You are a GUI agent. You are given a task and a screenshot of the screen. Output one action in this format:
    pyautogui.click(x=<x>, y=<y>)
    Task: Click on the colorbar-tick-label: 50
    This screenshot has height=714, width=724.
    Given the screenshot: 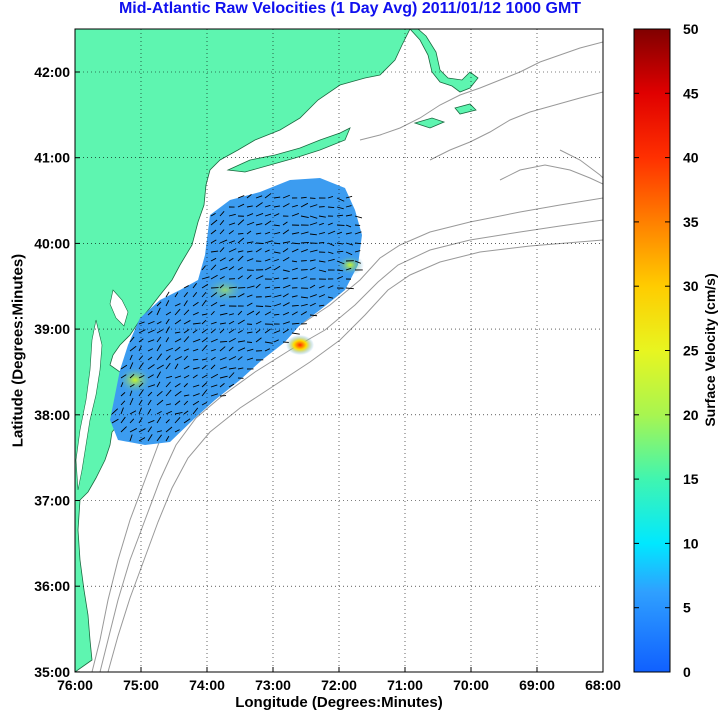 What is the action you would take?
    pyautogui.click(x=691, y=29)
    